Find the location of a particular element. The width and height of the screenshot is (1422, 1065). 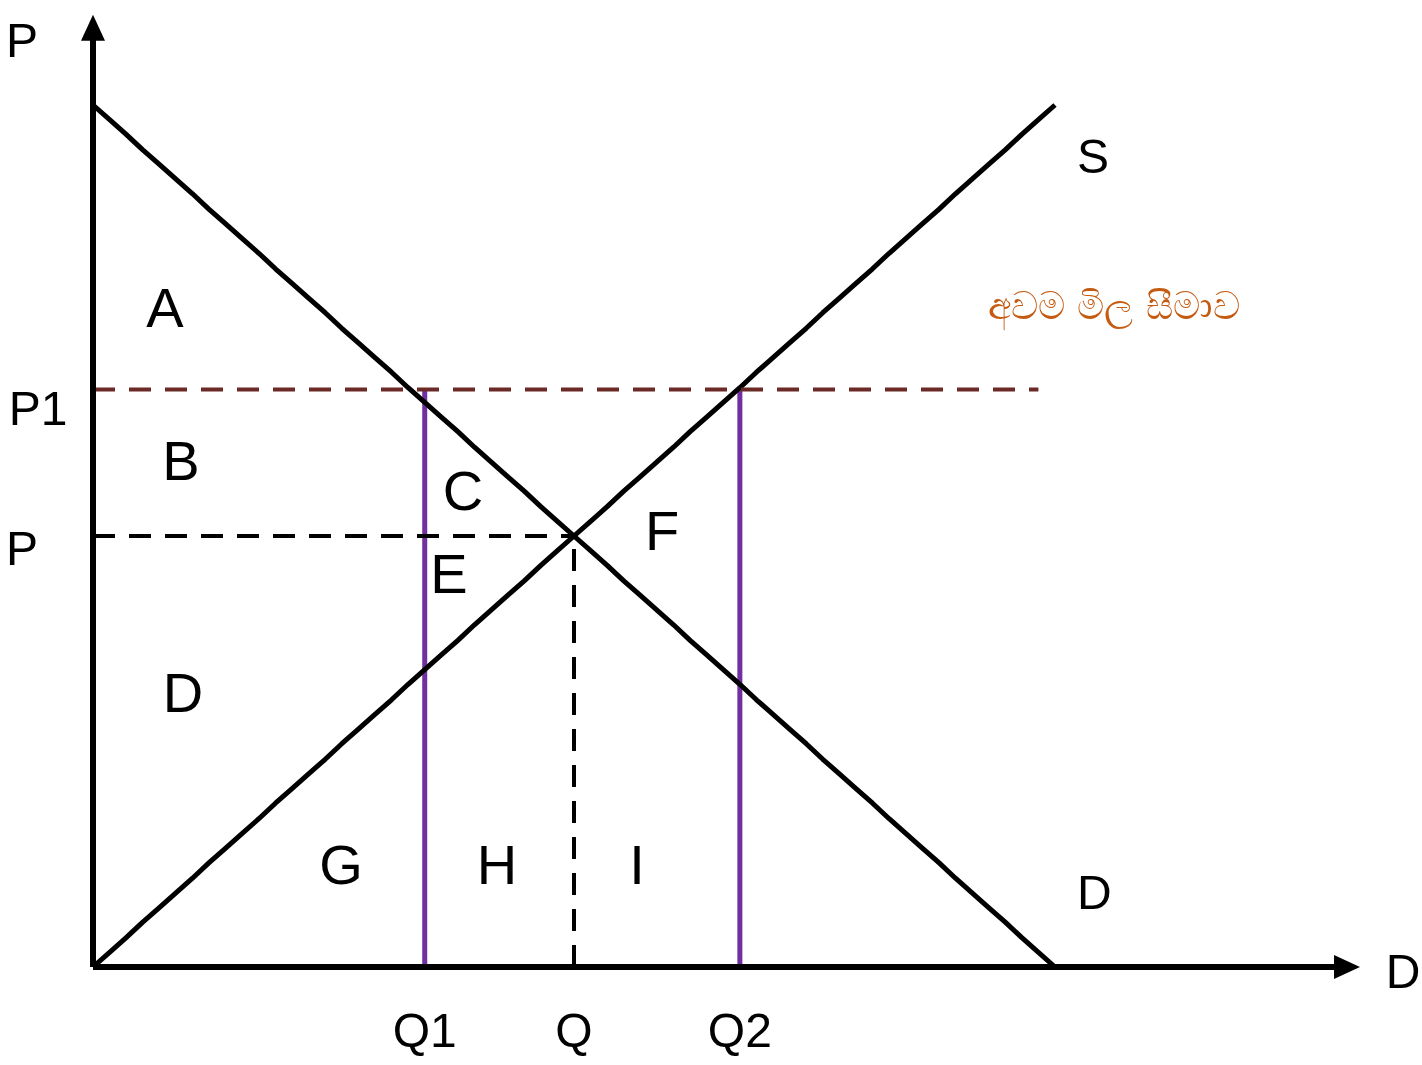

annotation: C is located at coordinates (463, 490).